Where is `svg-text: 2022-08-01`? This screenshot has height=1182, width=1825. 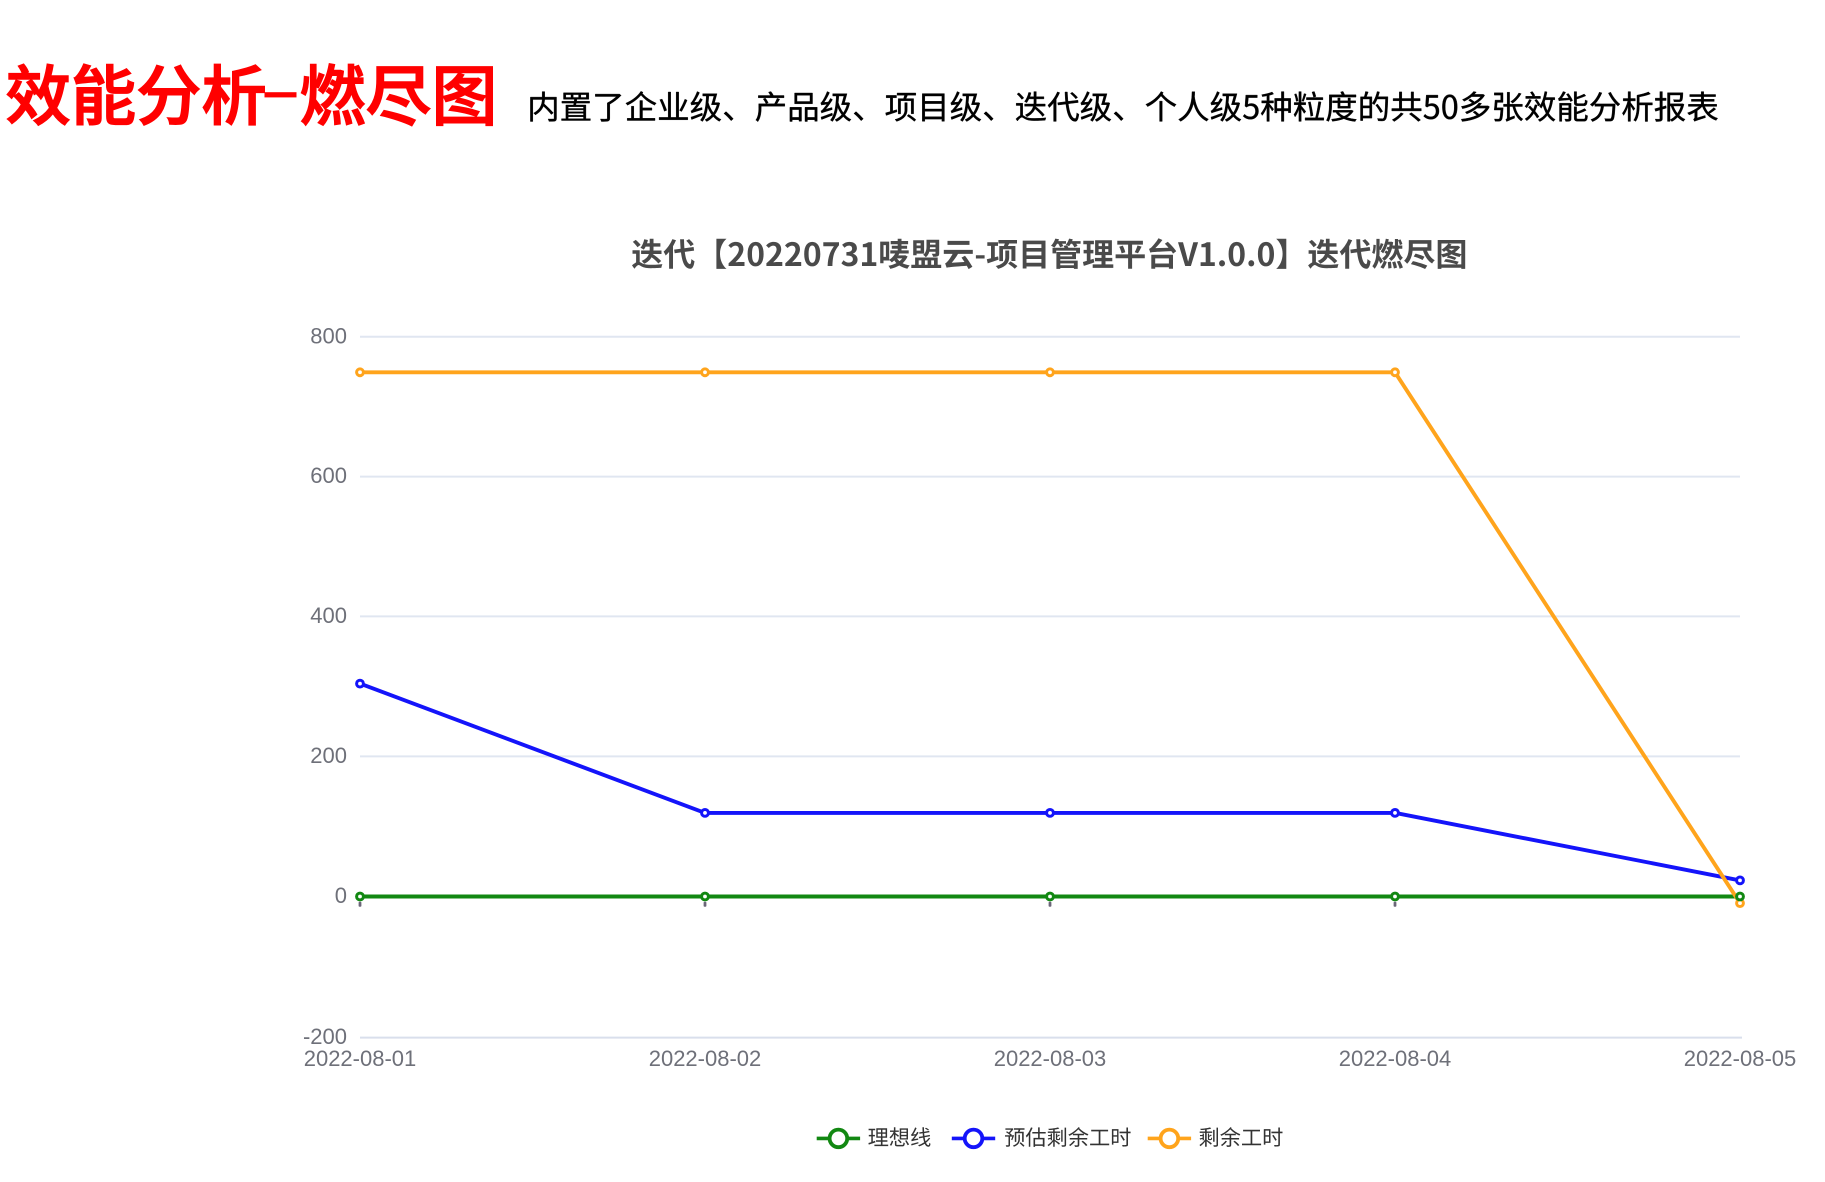
svg-text: 2022-08-01 is located at coordinates (360, 1058).